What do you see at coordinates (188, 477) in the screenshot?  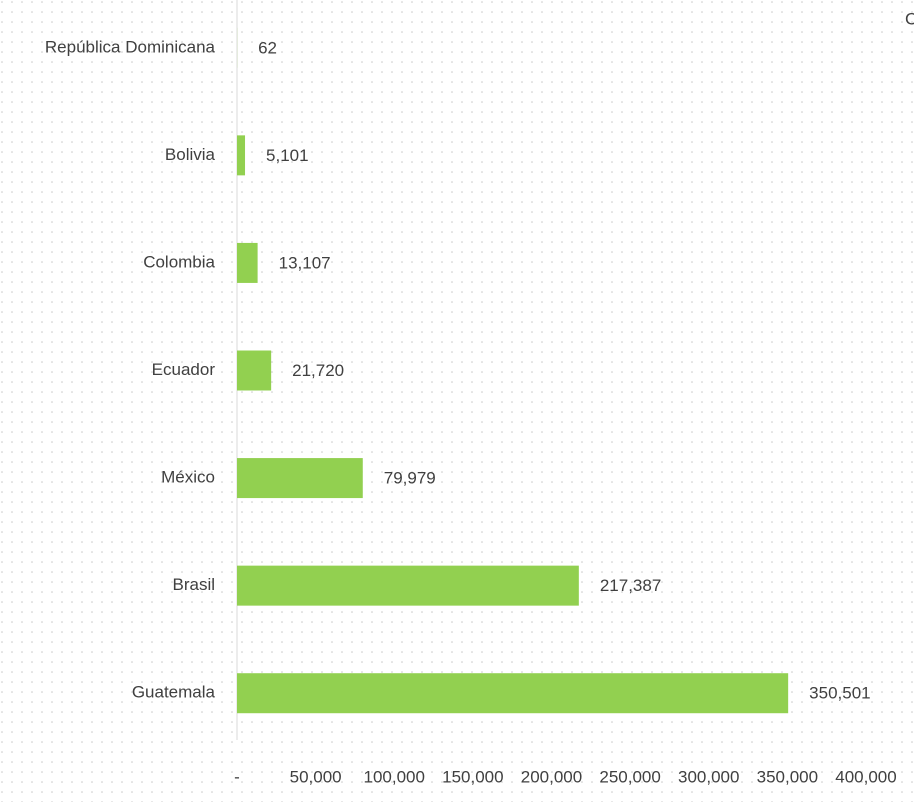 I see `y-tick-label: México` at bounding box center [188, 477].